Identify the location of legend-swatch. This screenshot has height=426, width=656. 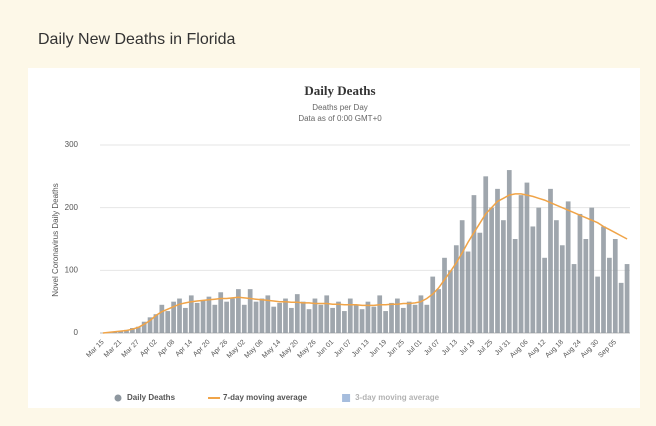
(346, 398).